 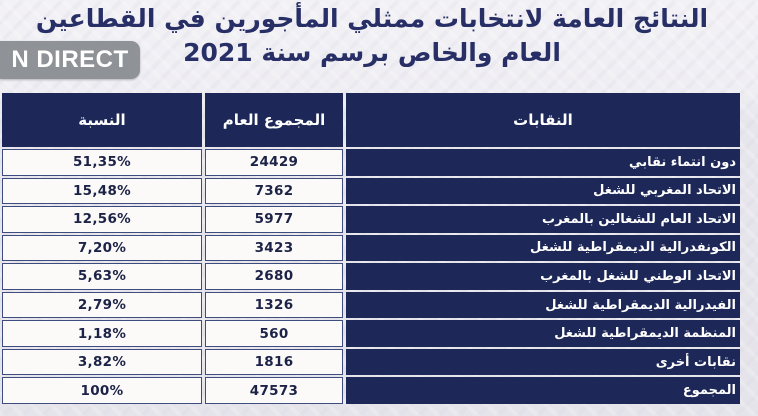 I want to click on page-title-line2: العام والخاص برسم سنة 2021, so click(x=372, y=52).